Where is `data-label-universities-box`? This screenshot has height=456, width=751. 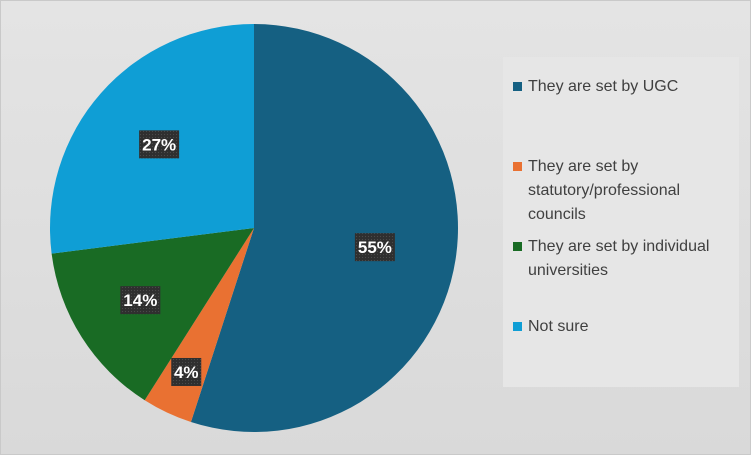 data-label-universities-box is located at coordinates (140, 300).